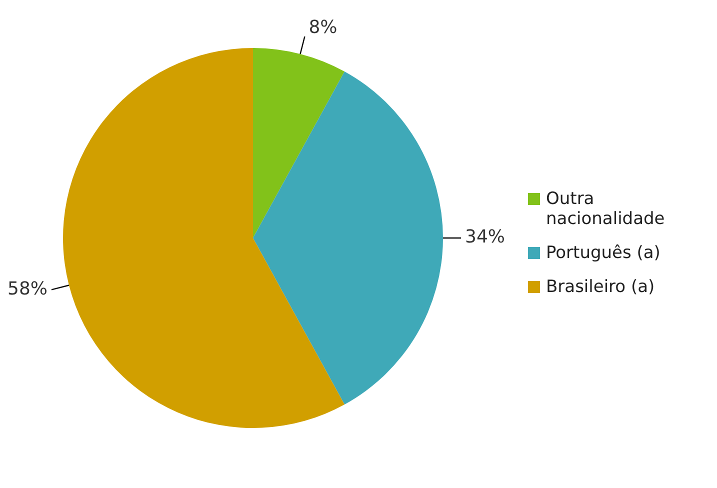 This screenshot has height=488, width=717. Describe the element at coordinates (600, 287) in the screenshot. I see `legend-label: Brasileiro (a)` at that location.